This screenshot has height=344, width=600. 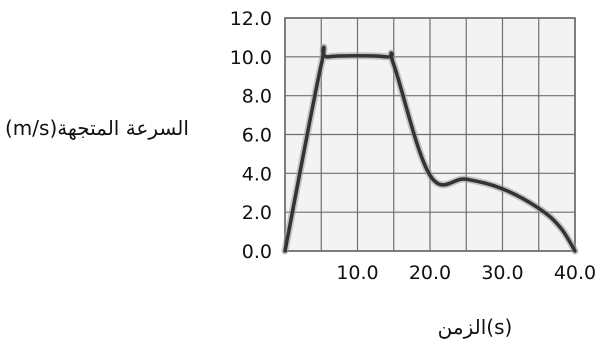 I want to click on y-tick-label: 2.0, so click(x=257, y=213).